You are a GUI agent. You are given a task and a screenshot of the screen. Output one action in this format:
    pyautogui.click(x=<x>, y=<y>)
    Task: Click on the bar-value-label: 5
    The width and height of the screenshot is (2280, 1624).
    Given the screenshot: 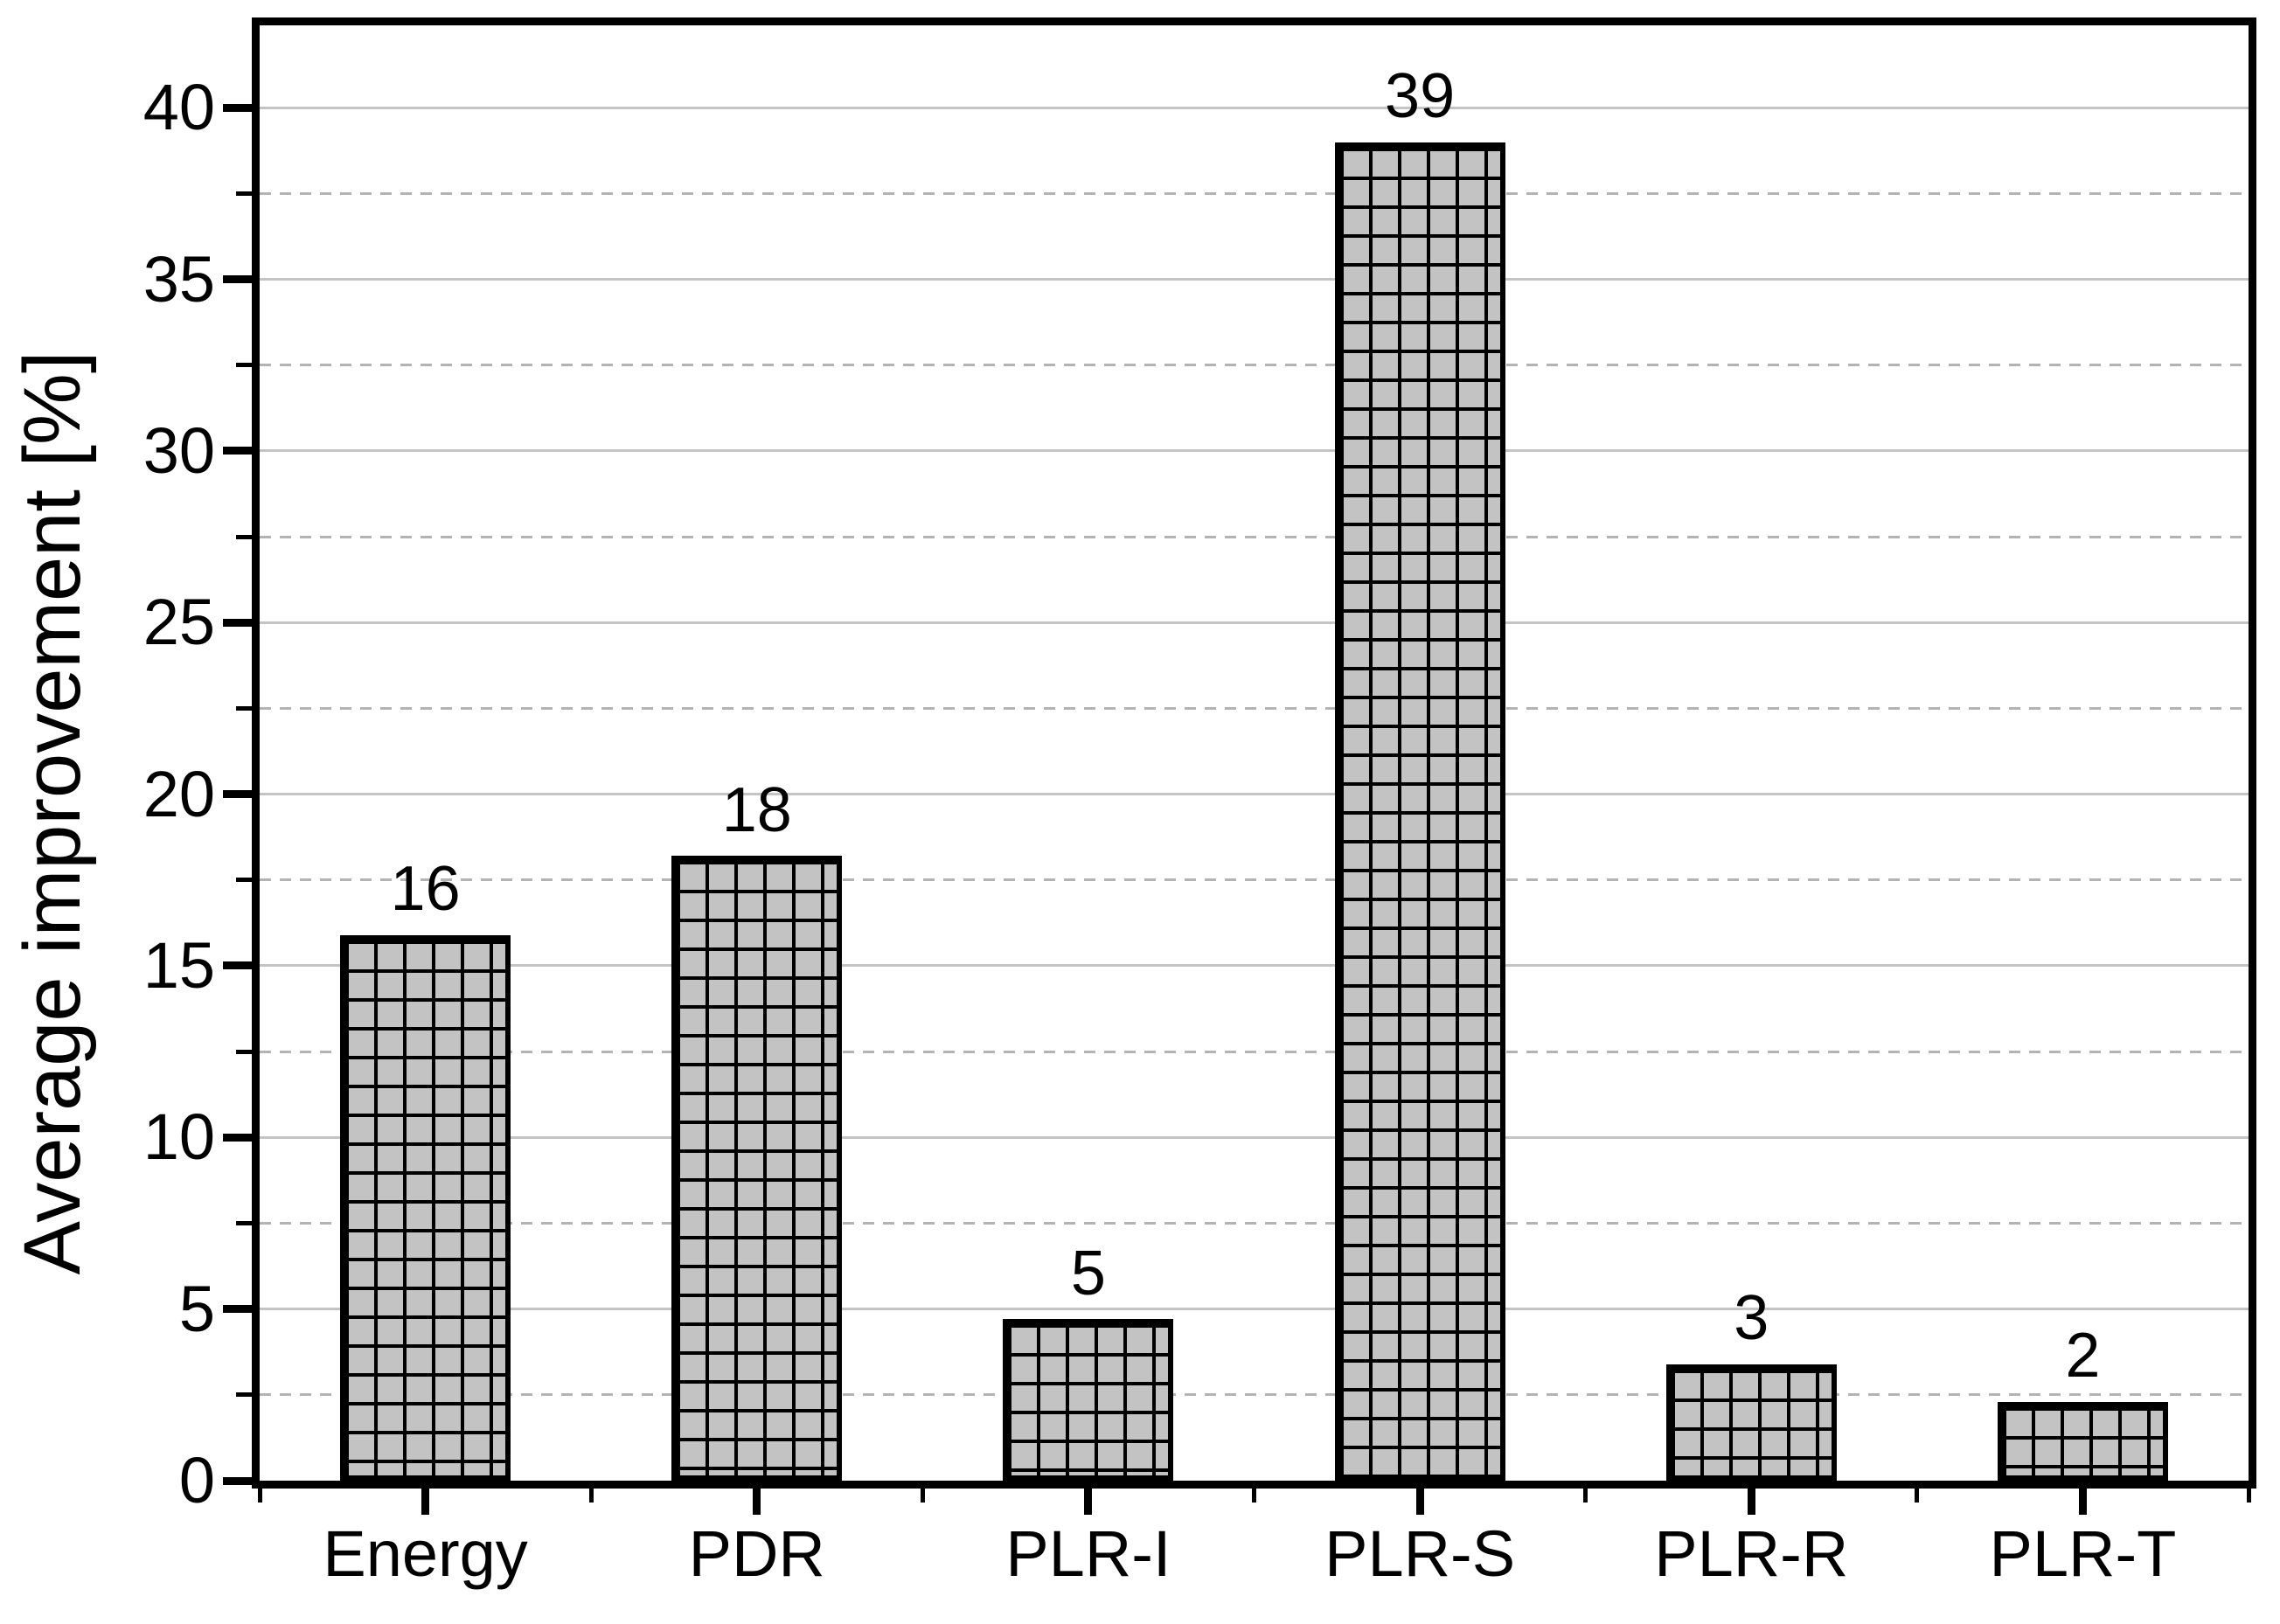 What is the action you would take?
    pyautogui.click(x=1088, y=1273)
    